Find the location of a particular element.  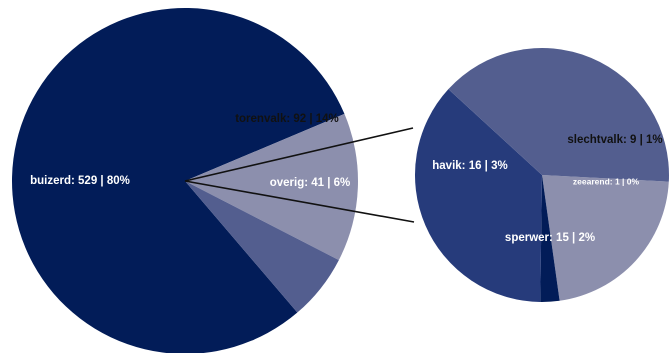

data-label-1-3: havik: 16 | 3% is located at coordinates (469, 166).